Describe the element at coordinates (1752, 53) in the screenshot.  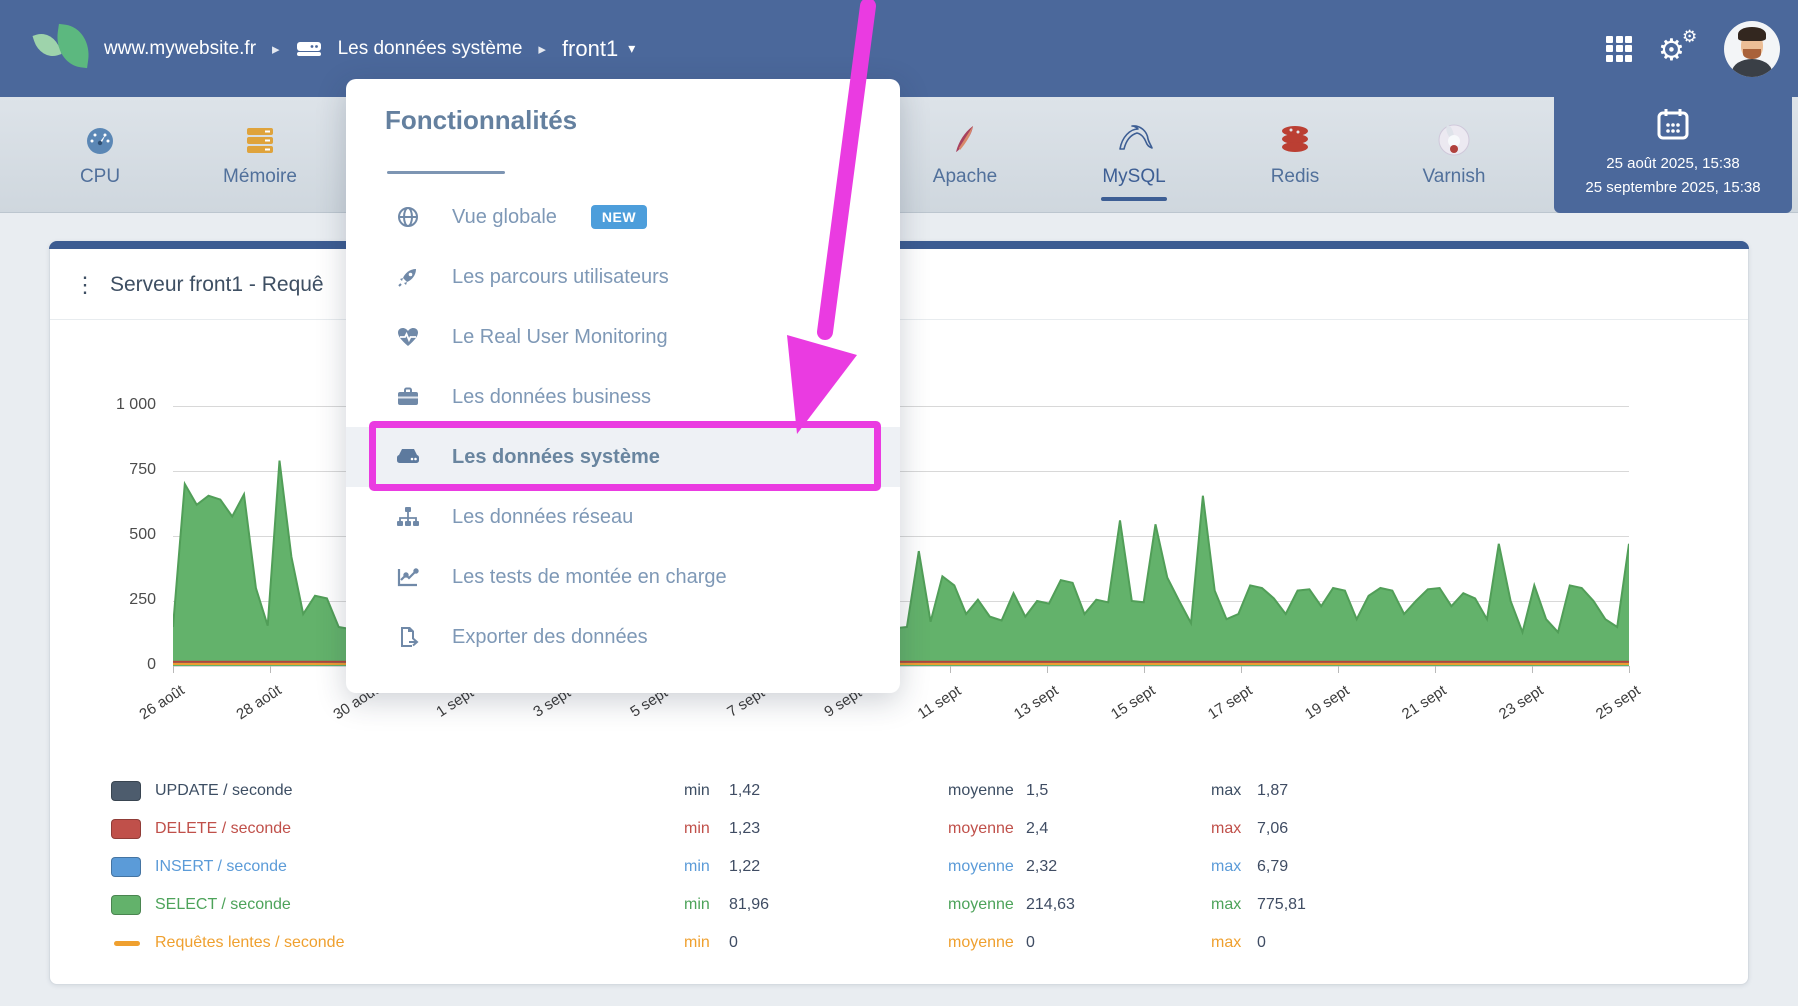
I see `avatar-beard` at that location.